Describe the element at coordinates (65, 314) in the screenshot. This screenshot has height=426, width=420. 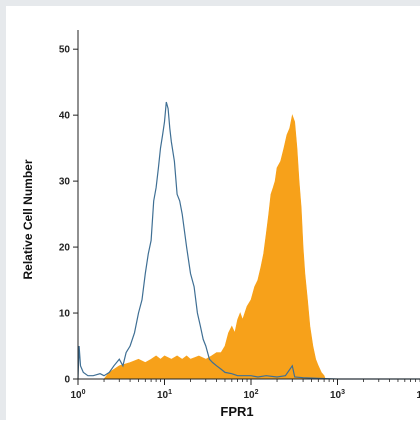
I see `y-tick-label: 10` at that location.